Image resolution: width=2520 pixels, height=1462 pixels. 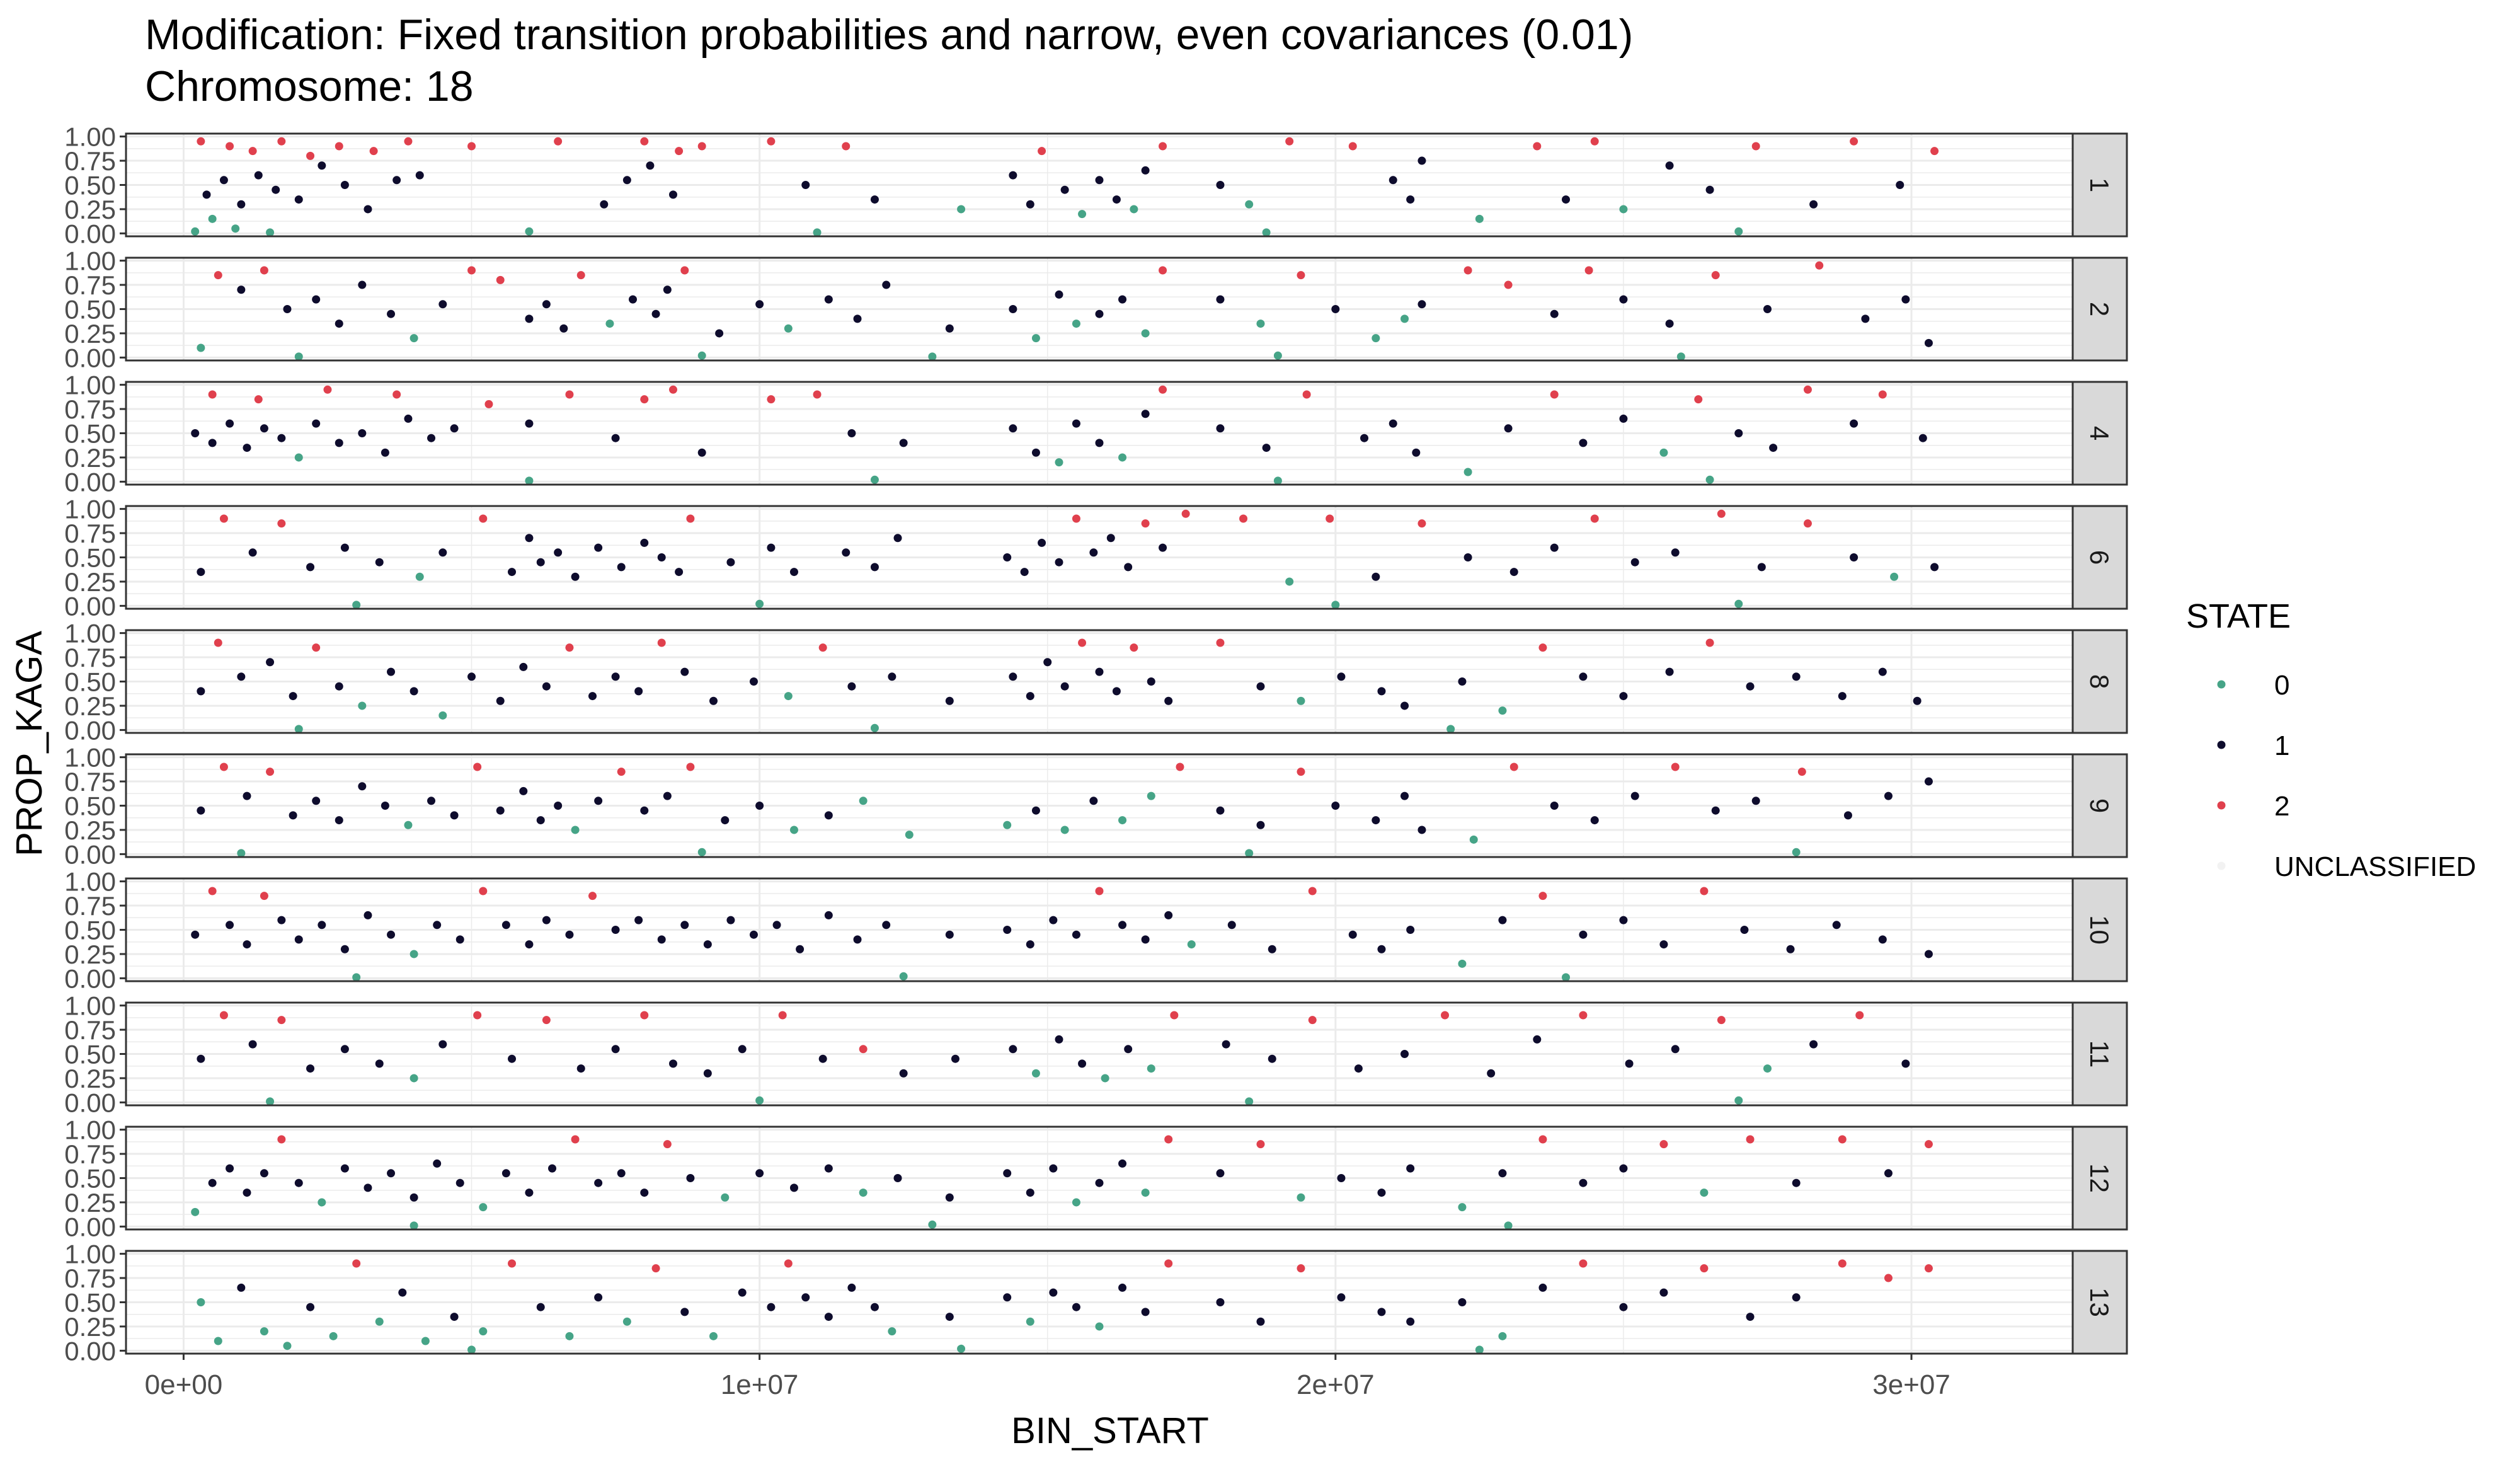 I want to click on y-tick-label: 0.00, so click(x=90, y=1102).